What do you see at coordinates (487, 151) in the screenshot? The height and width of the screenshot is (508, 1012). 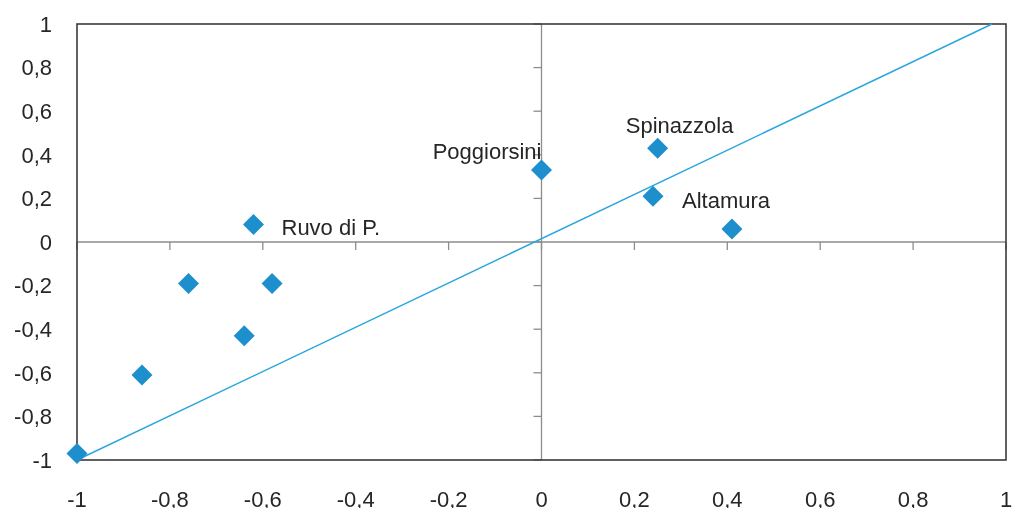 I see `annotation: Poggiorsini` at bounding box center [487, 151].